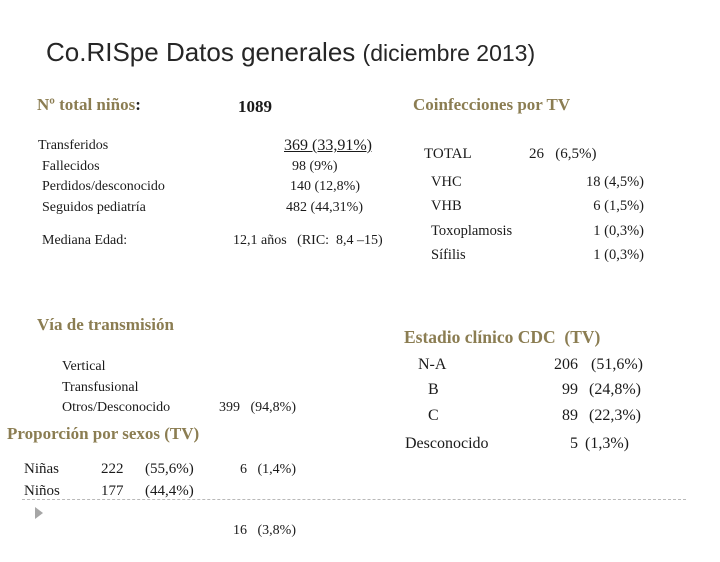 The height and width of the screenshot is (562, 720). What do you see at coordinates (615, 218) in the screenshot?
I see `coinfections-values: 18 (4,5%) 6 (1,5%) 1 (0,3%) 1 (0,3%)` at bounding box center [615, 218].